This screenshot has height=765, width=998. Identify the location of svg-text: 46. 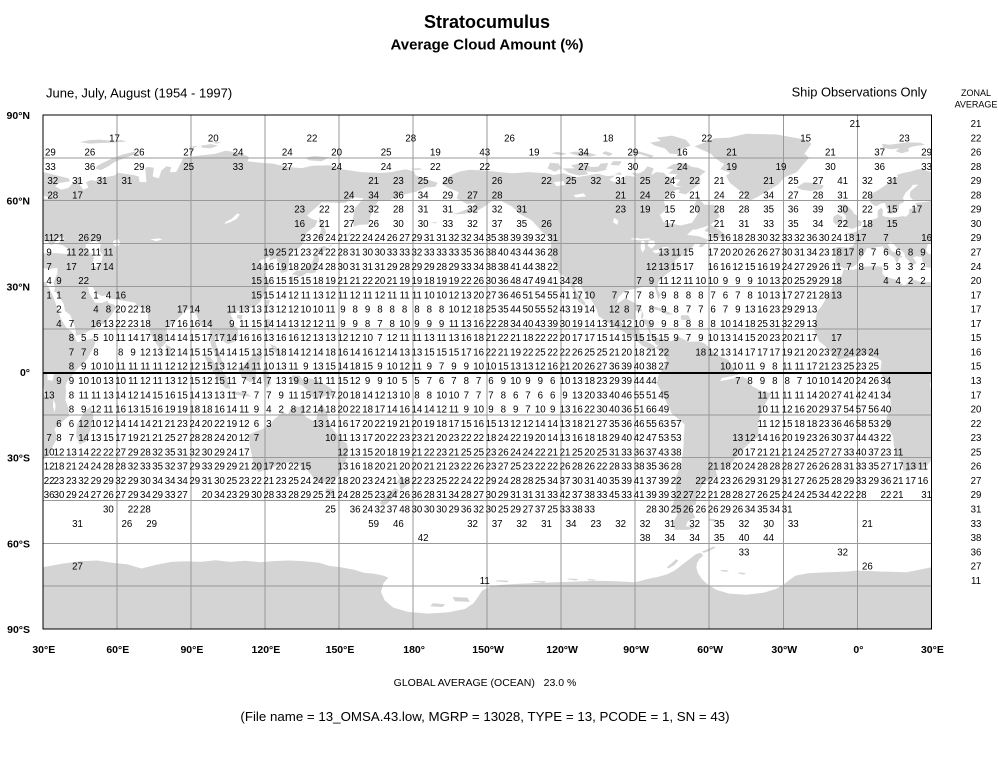
(626, 395).